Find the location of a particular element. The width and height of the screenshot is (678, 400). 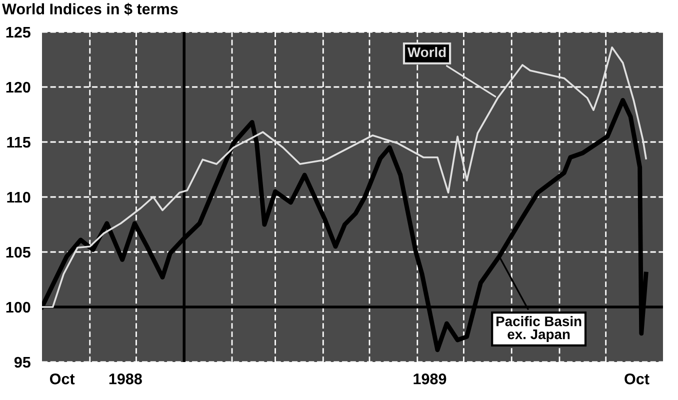

series-label: Pacific Basin ex. Japan is located at coordinates (539, 329).